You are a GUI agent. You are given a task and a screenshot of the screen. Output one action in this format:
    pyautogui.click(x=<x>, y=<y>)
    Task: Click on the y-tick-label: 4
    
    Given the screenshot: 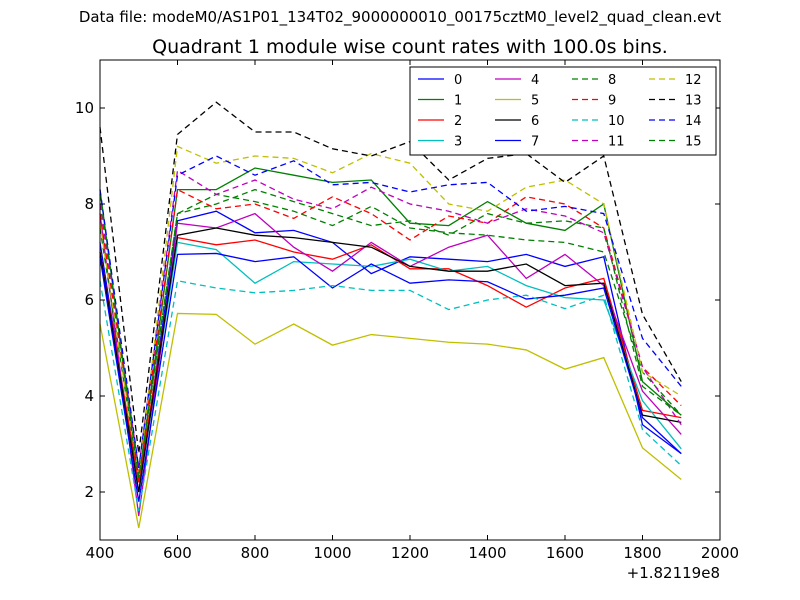 What is the action you would take?
    pyautogui.click(x=89, y=396)
    